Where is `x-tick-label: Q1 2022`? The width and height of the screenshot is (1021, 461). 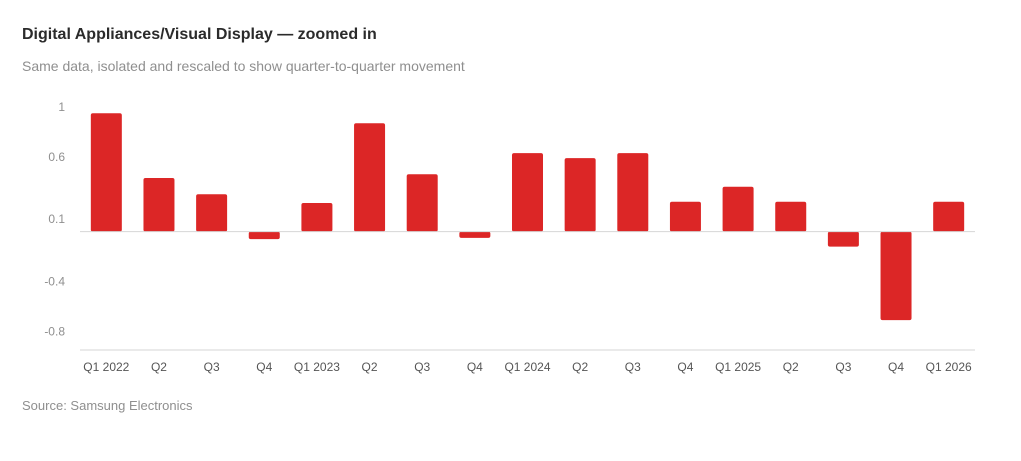
x-tick-label: Q1 2022 is located at coordinates (106, 367).